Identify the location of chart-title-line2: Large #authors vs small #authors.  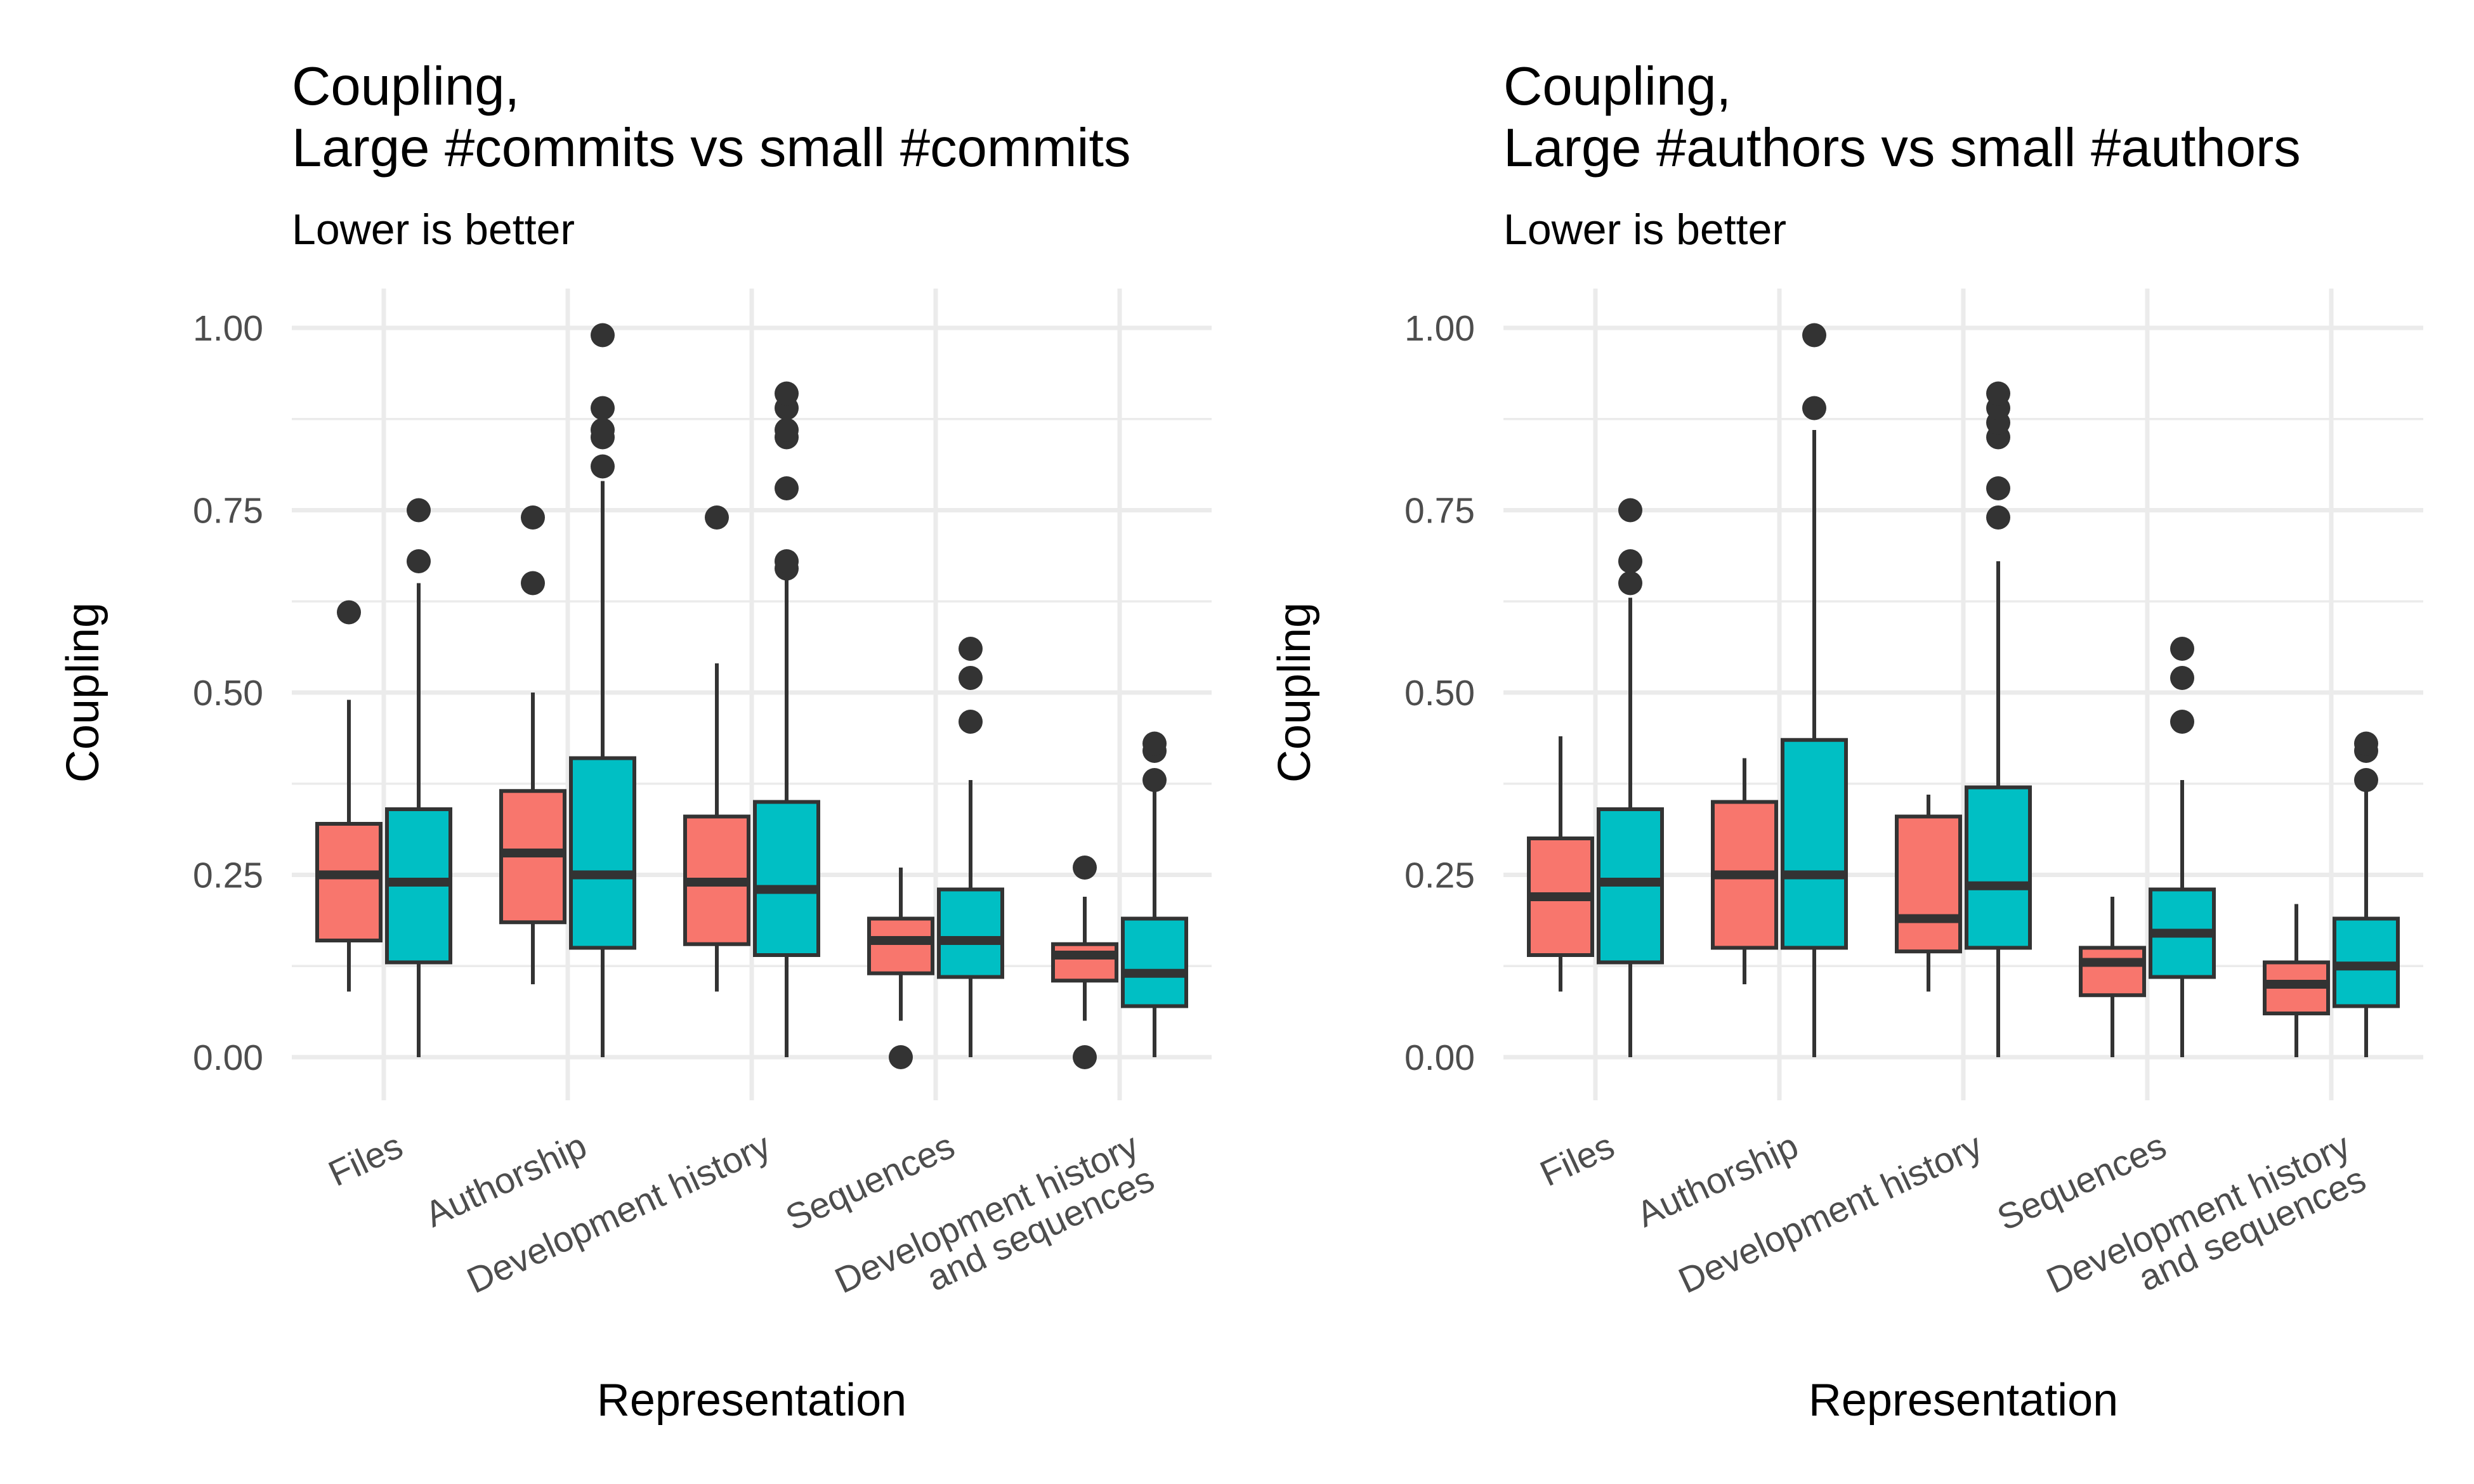
(1902, 148).